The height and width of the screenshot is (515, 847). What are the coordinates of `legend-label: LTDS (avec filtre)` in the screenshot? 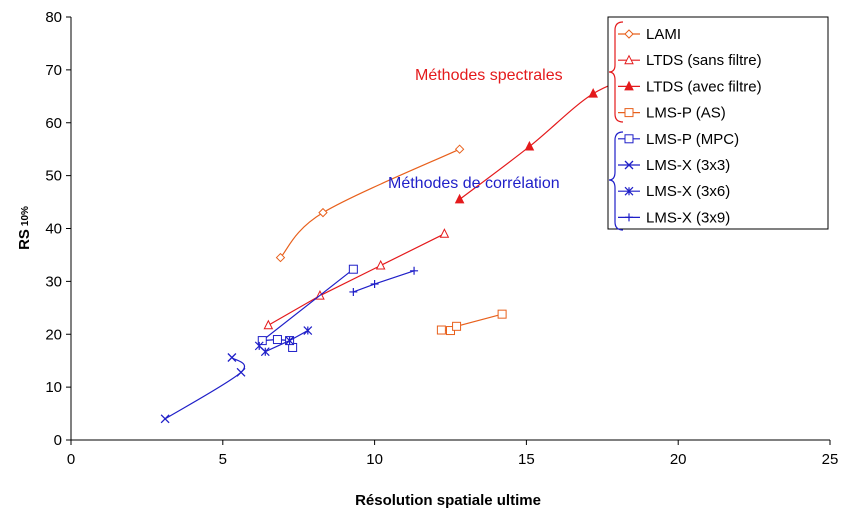 It's located at (704, 86).